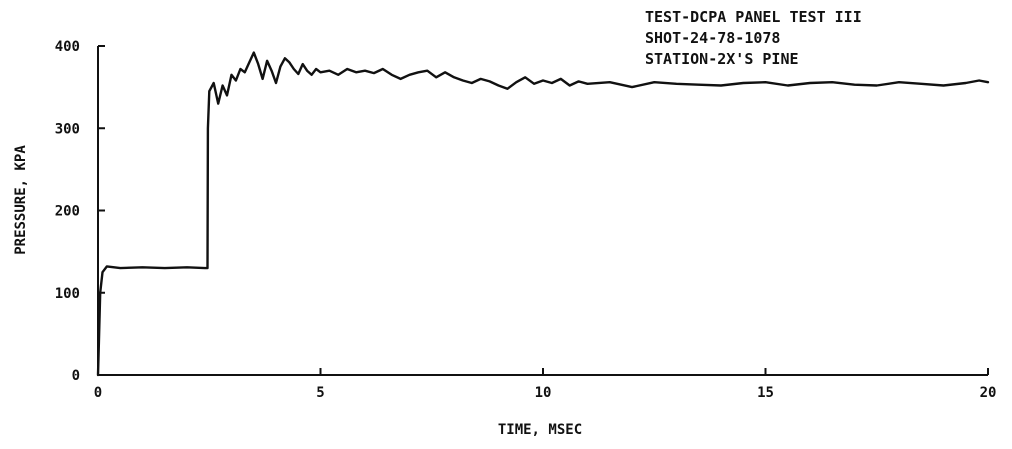 Image resolution: width=1012 pixels, height=449 pixels. Describe the element at coordinates (67, 212) in the screenshot. I see `y-tick-label: 200` at that location.